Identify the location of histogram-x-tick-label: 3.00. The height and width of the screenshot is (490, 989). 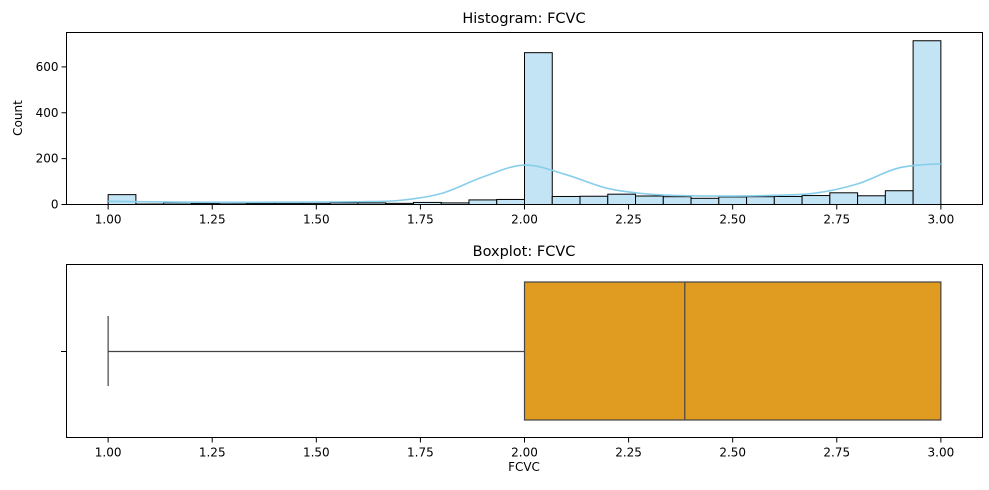
(941, 220).